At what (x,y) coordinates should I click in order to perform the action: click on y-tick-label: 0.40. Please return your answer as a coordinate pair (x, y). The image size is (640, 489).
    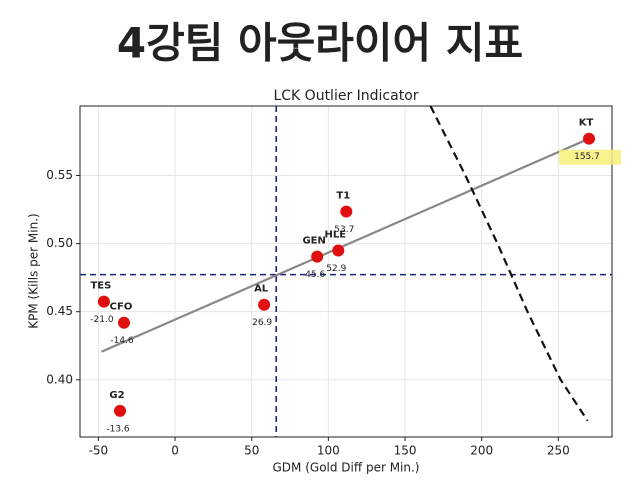
    Looking at the image, I should click on (59, 379).